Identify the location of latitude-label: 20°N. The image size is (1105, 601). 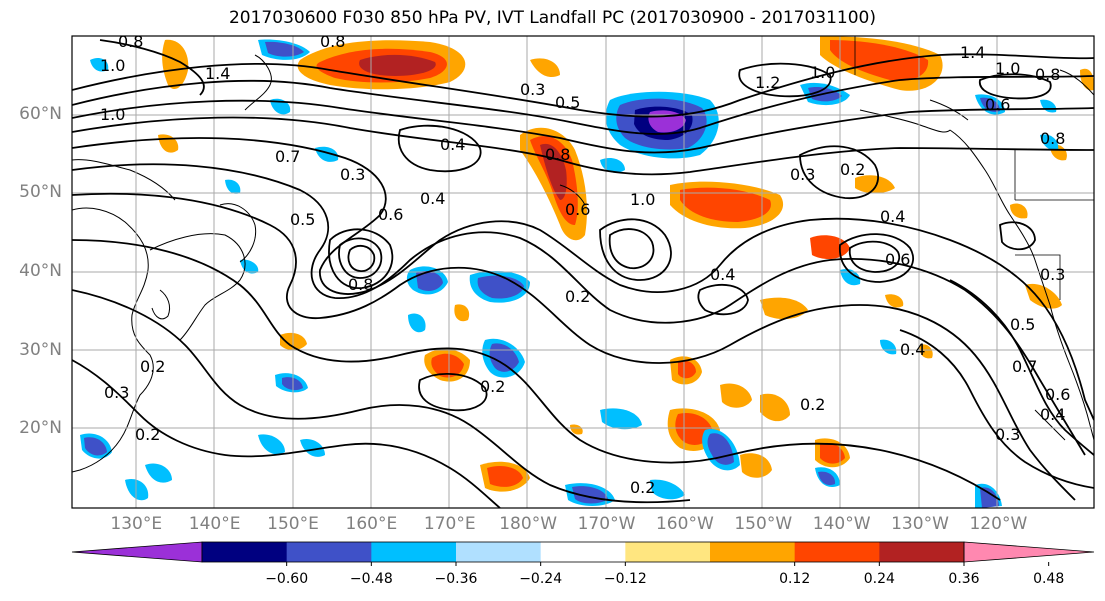
(40, 428).